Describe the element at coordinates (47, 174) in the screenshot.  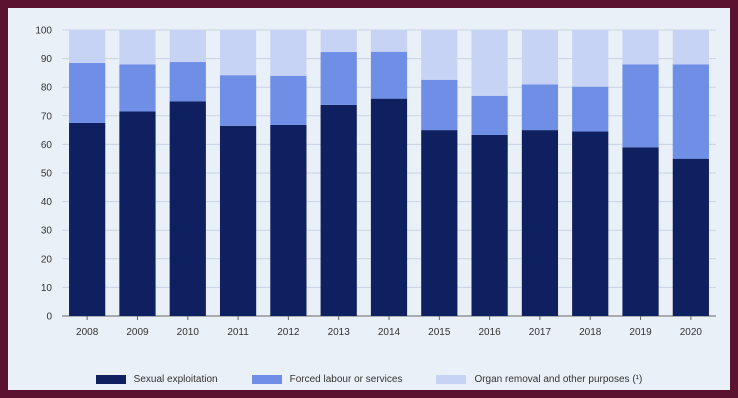
I see `y-tick-label-50: 50` at that location.